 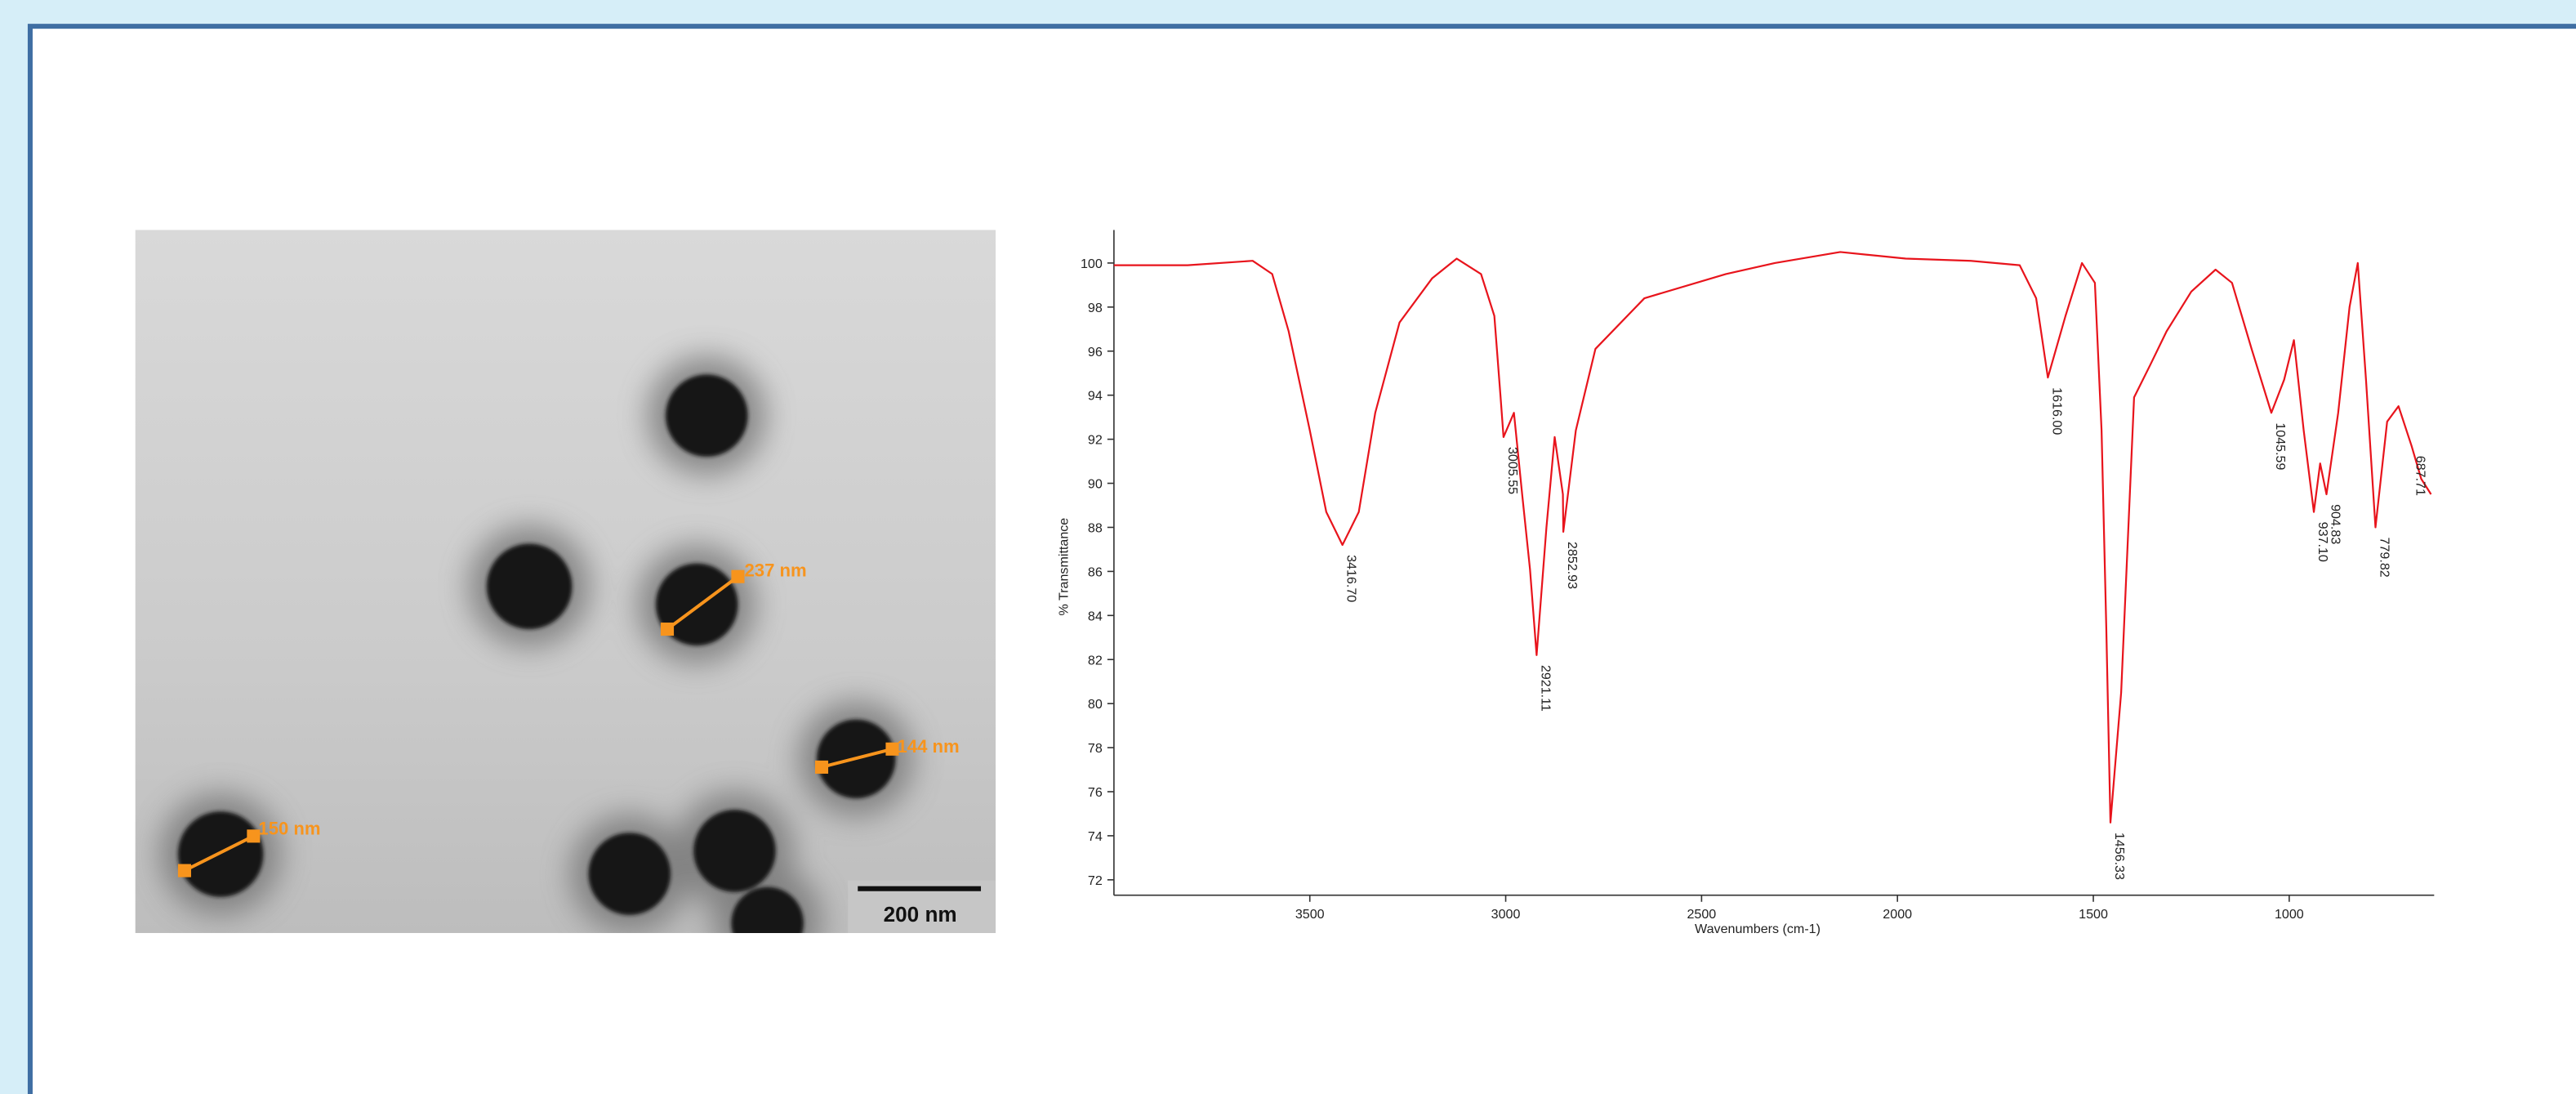 I want to click on measurement-label: 144 nm, so click(x=928, y=747).